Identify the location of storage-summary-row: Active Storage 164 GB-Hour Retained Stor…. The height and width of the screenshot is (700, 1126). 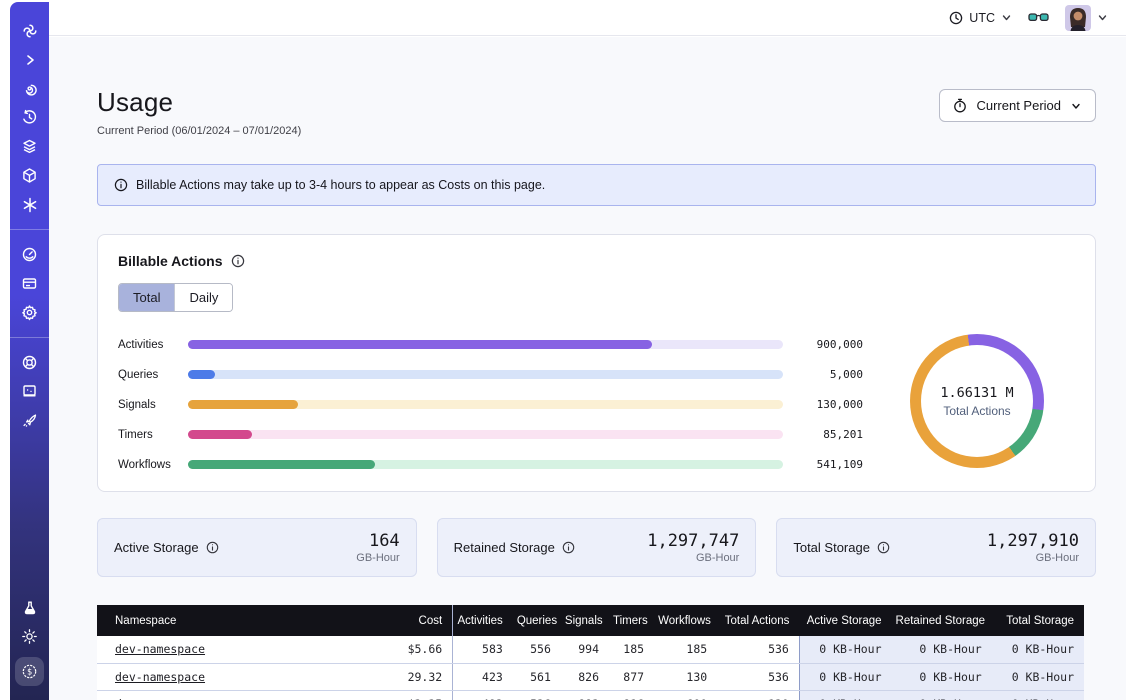
(597, 547).